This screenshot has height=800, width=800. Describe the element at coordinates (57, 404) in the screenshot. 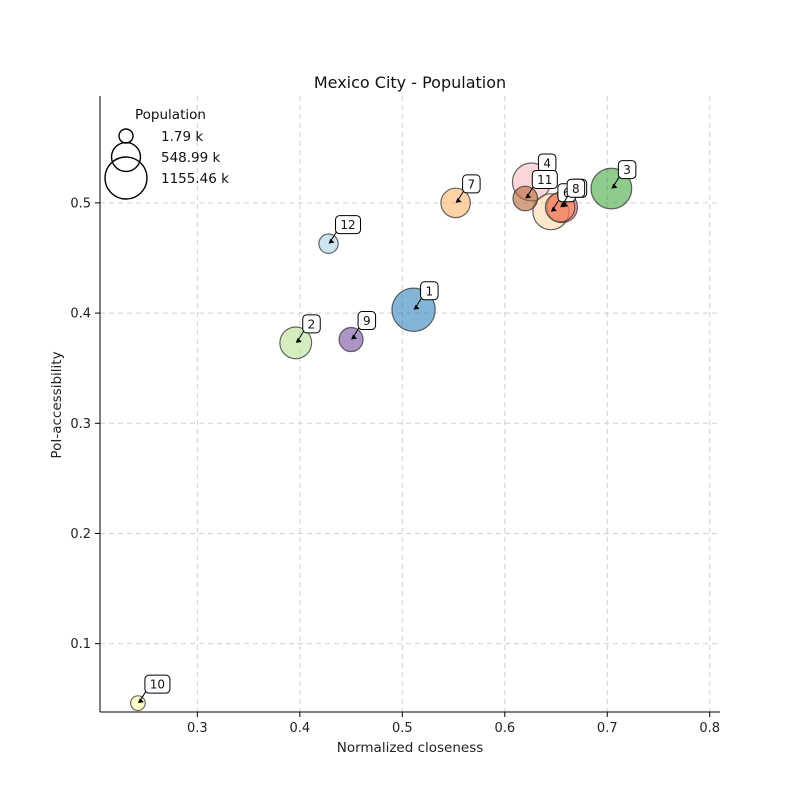

I see `y-axis-title: PoI-accessibility` at that location.